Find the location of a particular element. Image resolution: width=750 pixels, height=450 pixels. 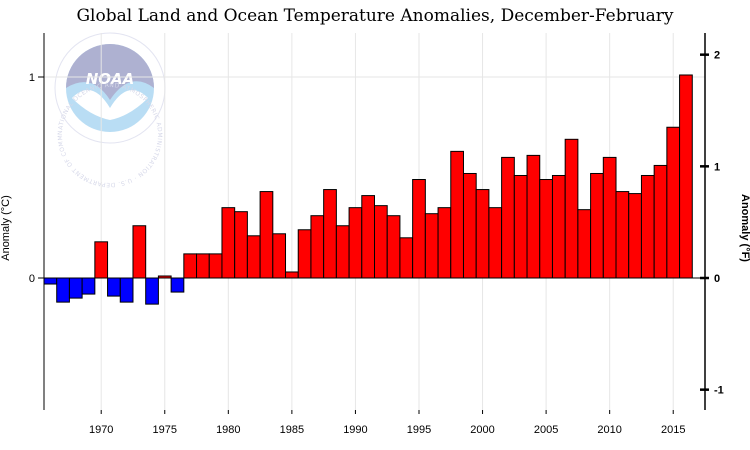

y-ticks-left: 01 is located at coordinates (36, 178).